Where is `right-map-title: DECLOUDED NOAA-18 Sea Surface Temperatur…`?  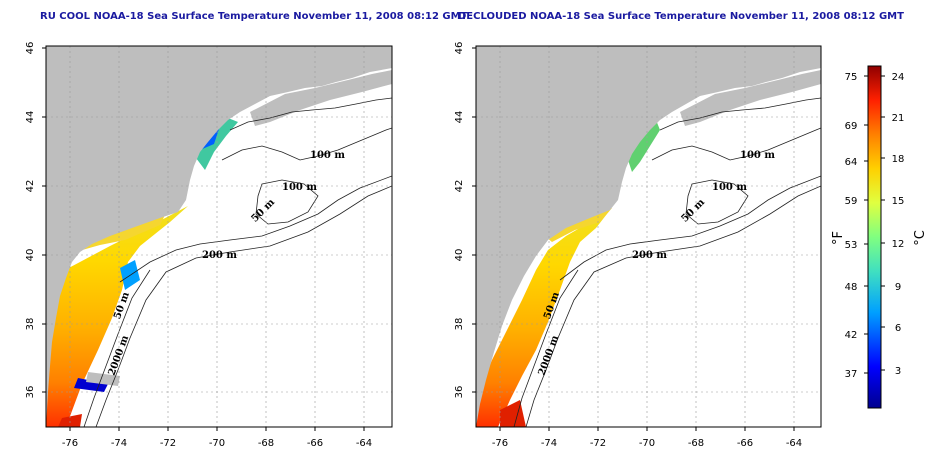 right-map-title: DECLOUDED NOAA-18 Sea Surface Temperatur… is located at coordinates (681, 16).